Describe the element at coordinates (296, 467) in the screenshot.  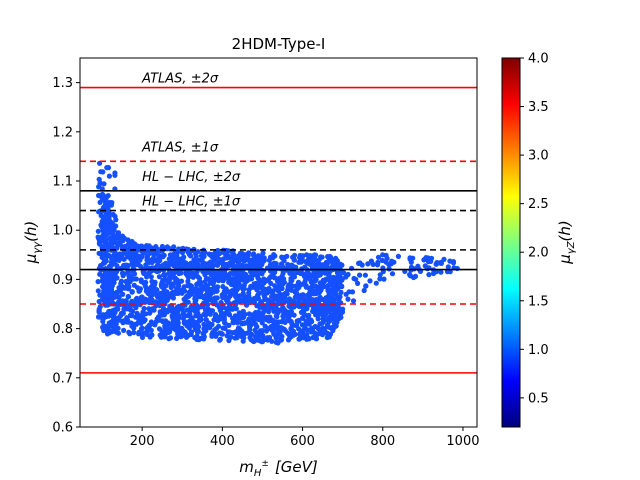
I see `x-axis-label-units: [GeV]` at that location.